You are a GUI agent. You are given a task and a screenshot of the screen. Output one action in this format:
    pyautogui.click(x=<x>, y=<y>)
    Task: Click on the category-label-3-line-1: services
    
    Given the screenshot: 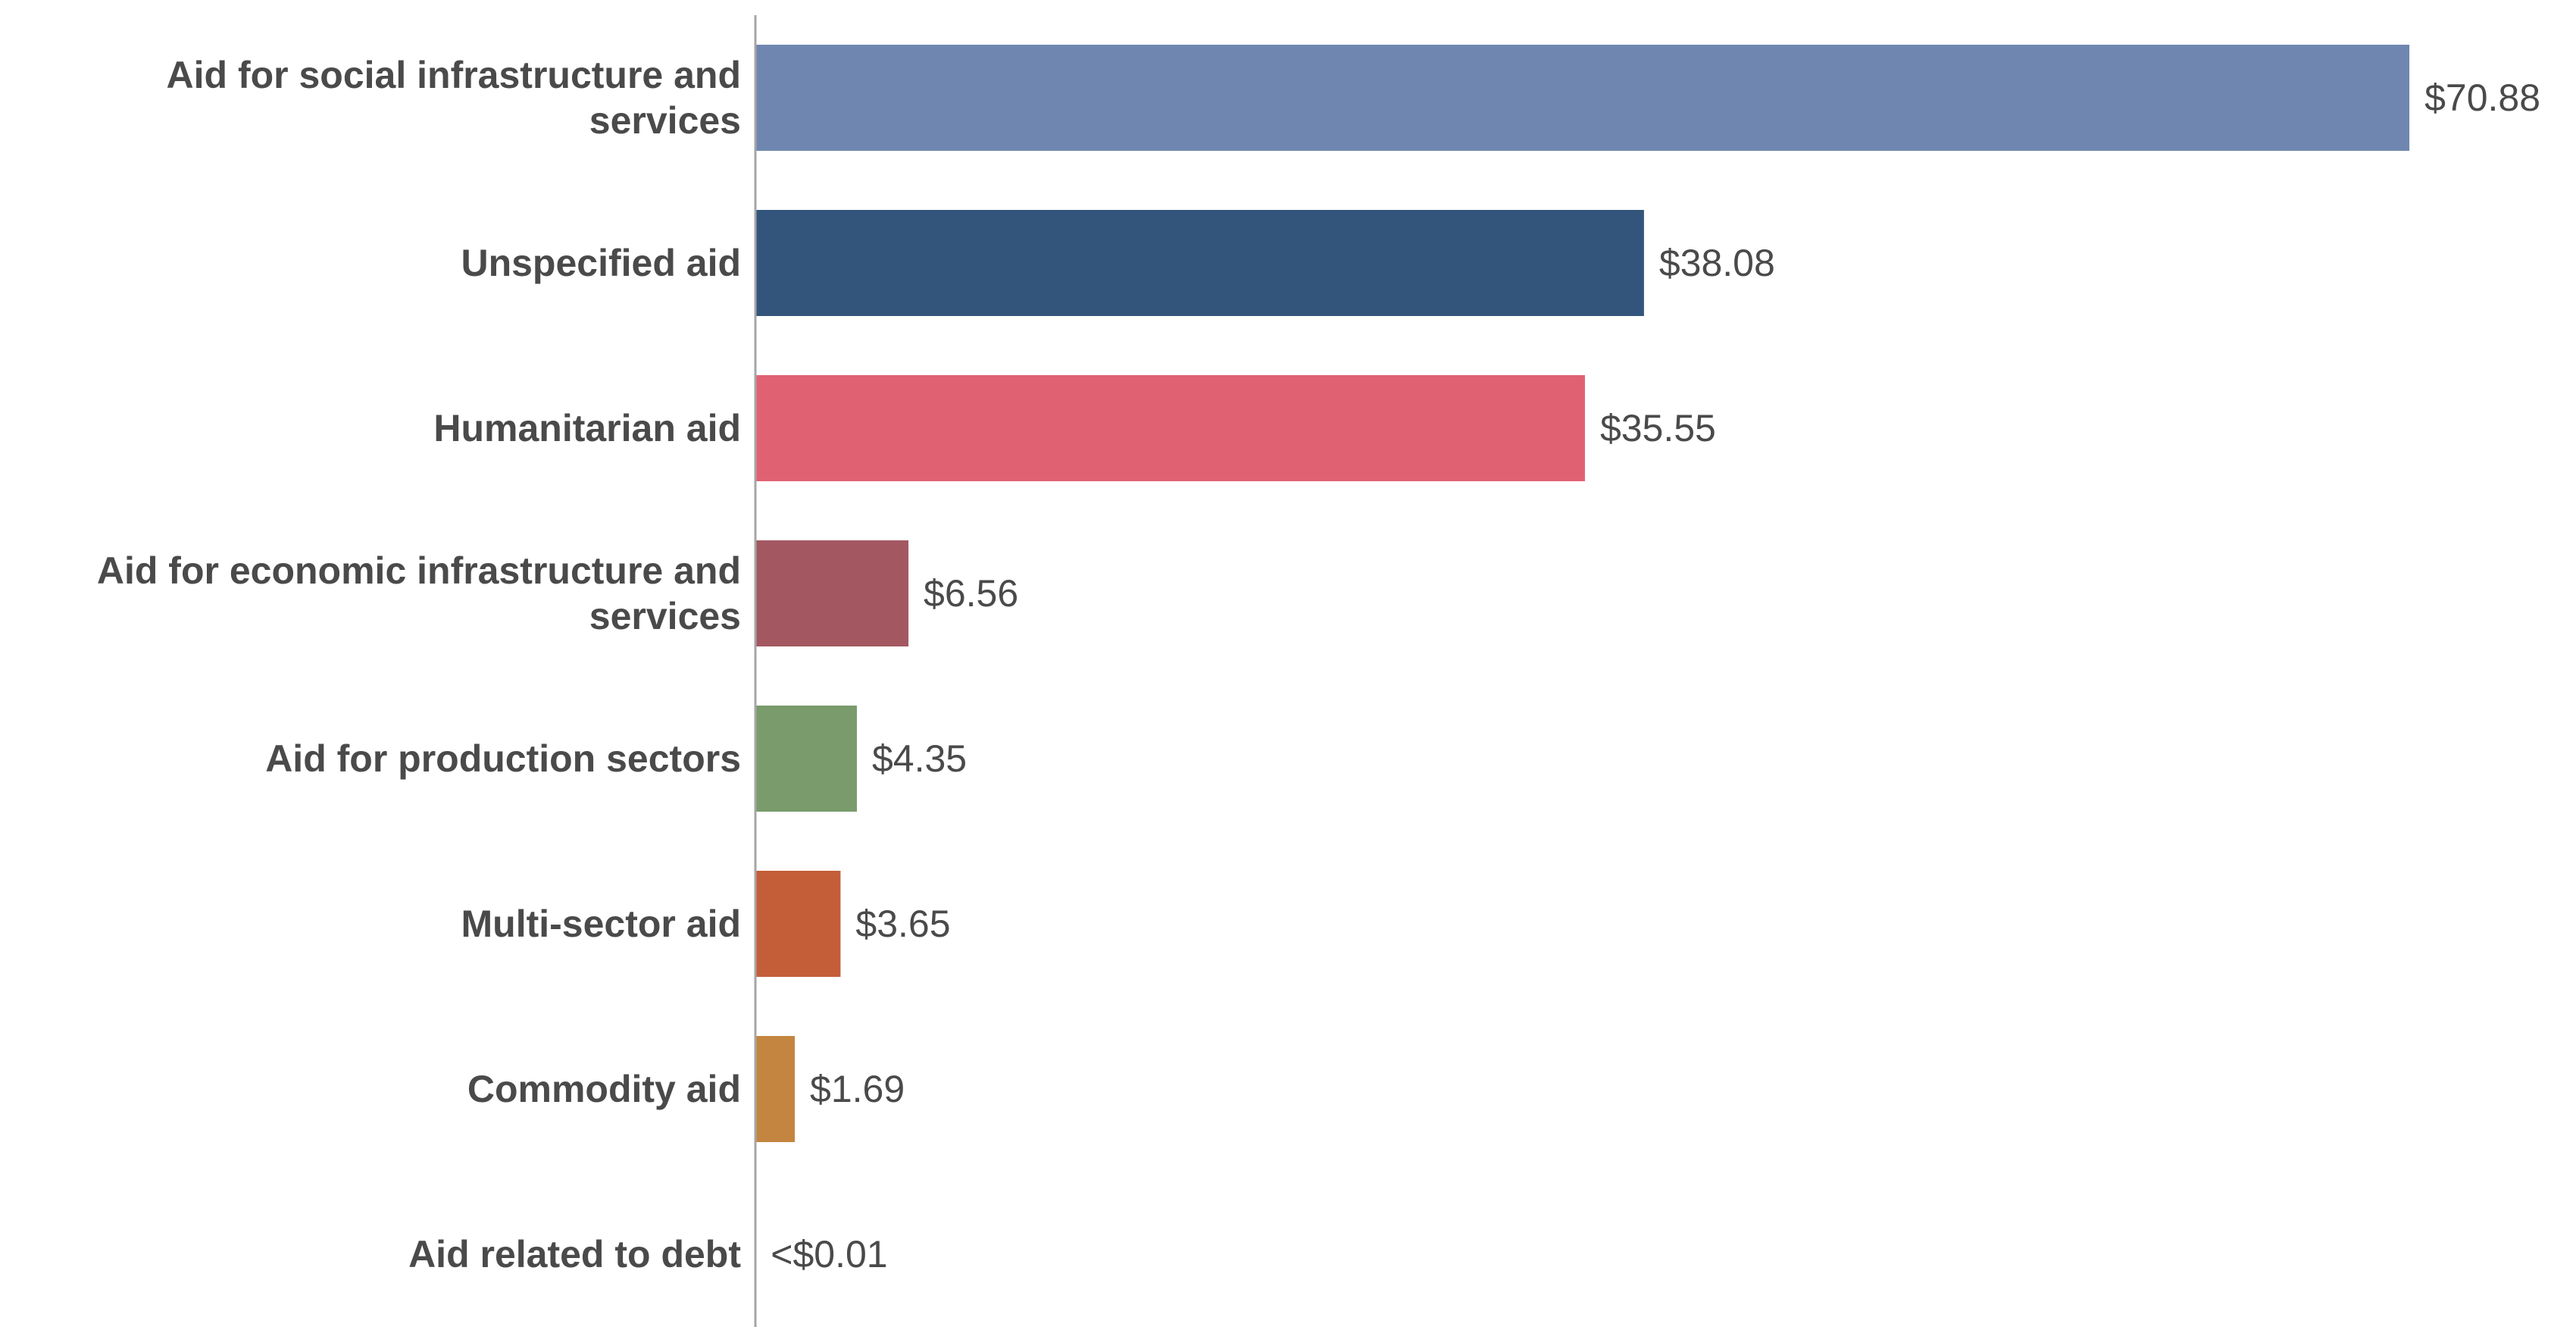 What is the action you would take?
    pyautogui.click(x=665, y=616)
    